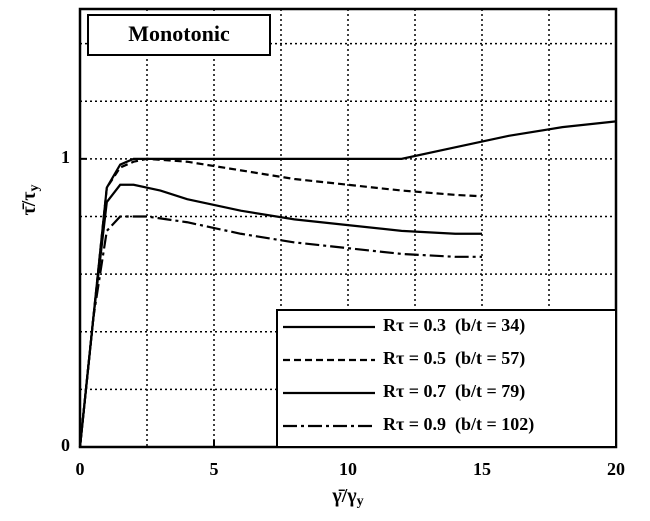 This screenshot has width=650, height=521. Describe the element at coordinates (214, 469) in the screenshot. I see `x-tick-label: 5` at that location.